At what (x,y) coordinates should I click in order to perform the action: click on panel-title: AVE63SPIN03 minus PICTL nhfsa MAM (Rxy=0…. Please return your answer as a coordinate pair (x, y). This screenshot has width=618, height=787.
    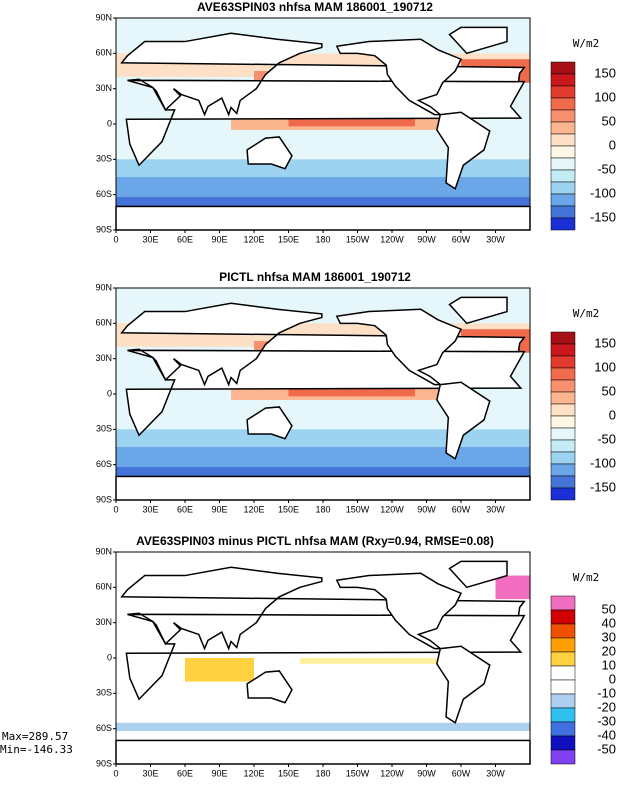
    Looking at the image, I should click on (315, 541).